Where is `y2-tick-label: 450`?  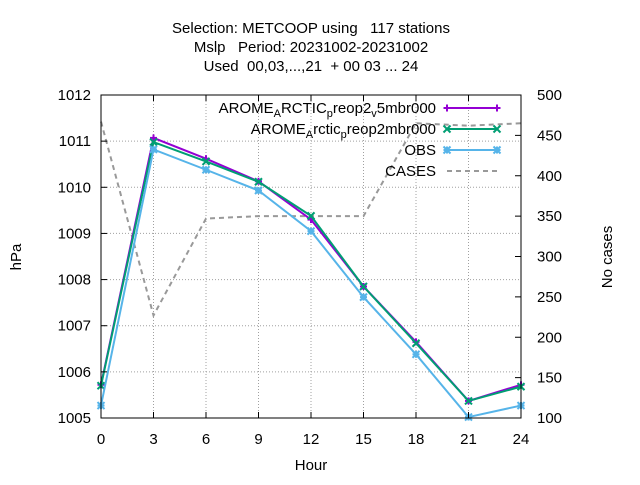 y2-tick-label: 450 is located at coordinates (549, 135).